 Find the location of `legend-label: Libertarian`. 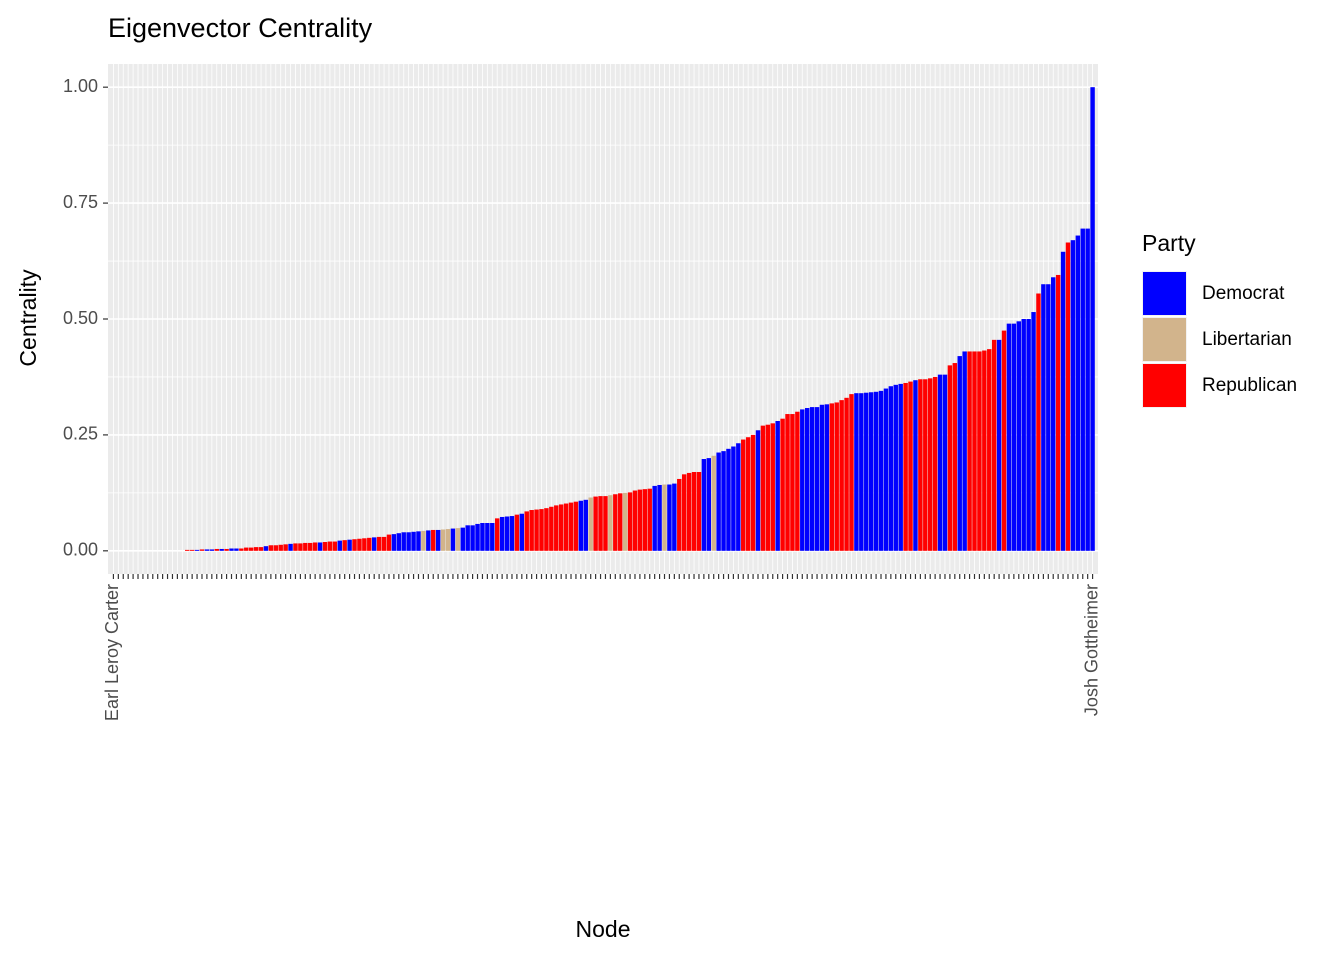

legend-label: Libertarian is located at coordinates (1247, 339).